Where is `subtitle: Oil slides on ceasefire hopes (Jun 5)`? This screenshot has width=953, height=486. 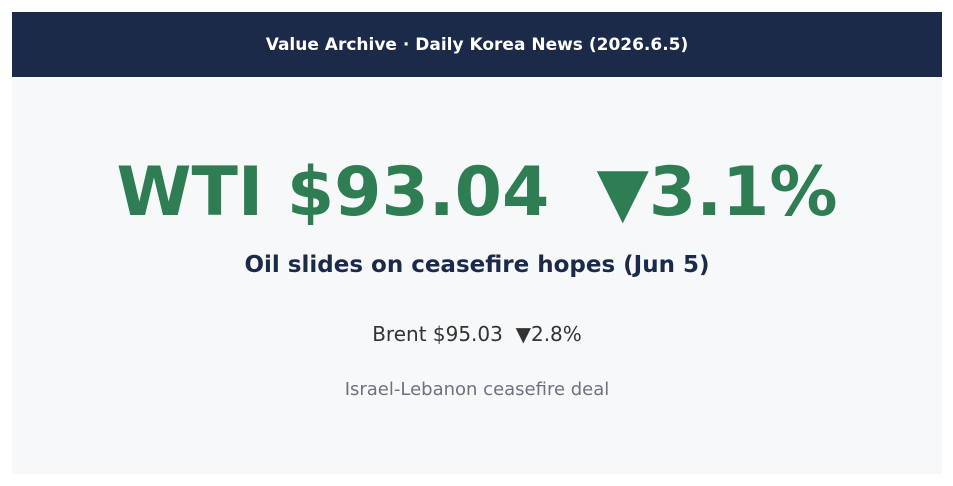 subtitle: Oil slides on ceasefire hopes (Jun 5) is located at coordinates (477, 265).